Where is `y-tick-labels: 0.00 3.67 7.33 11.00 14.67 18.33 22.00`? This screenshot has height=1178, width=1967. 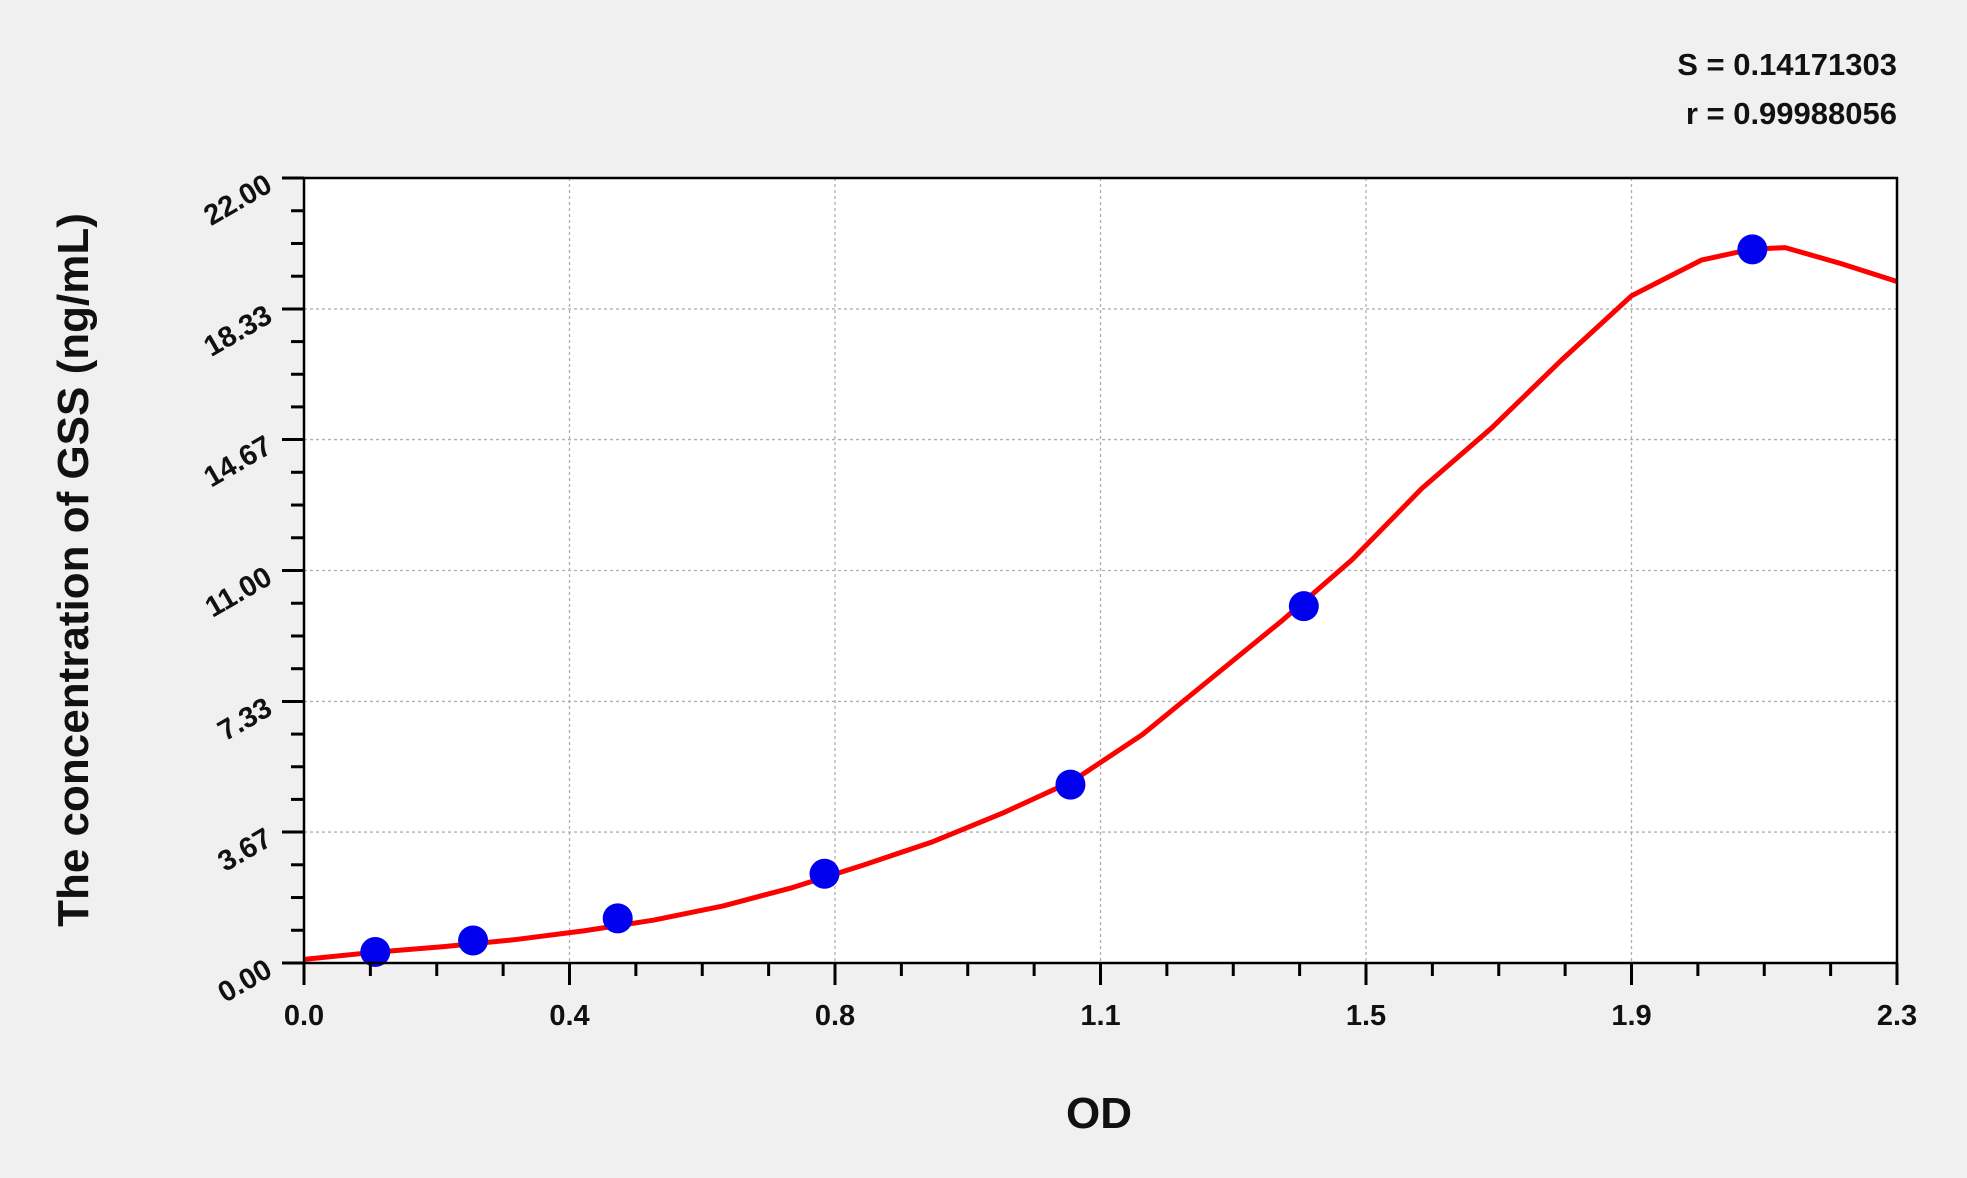 y-tick-labels: 0.00 3.67 7.33 11.00 14.67 18.33 22.00 is located at coordinates (238, 588).